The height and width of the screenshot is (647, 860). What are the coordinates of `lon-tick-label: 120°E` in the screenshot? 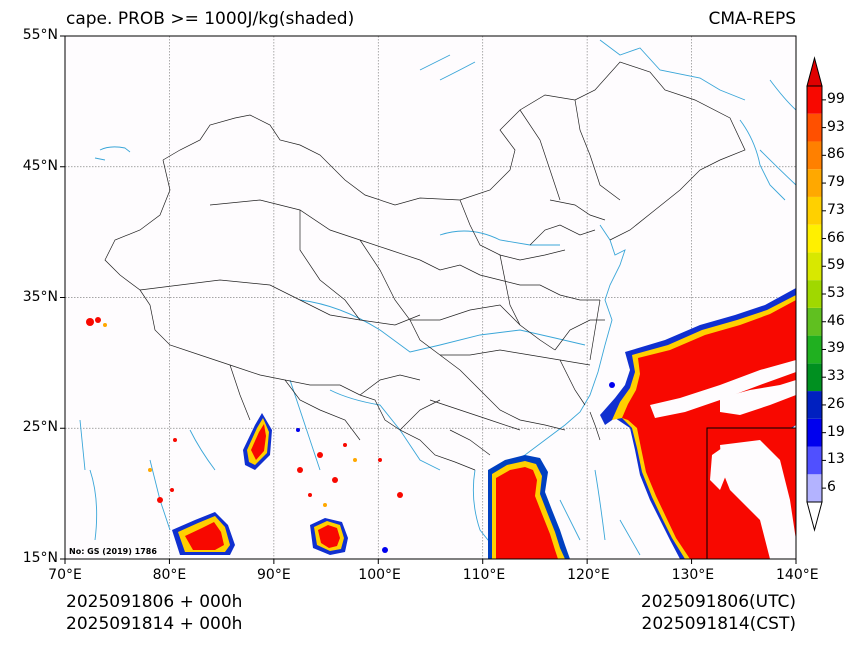 It's located at (588, 575).